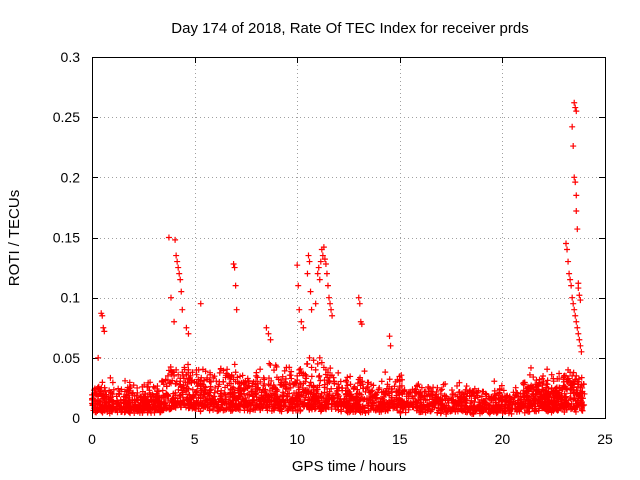 The height and width of the screenshot is (480, 640). Describe the element at coordinates (14, 238) in the screenshot. I see `y-axis-label: ROTI / TECUs` at that location.